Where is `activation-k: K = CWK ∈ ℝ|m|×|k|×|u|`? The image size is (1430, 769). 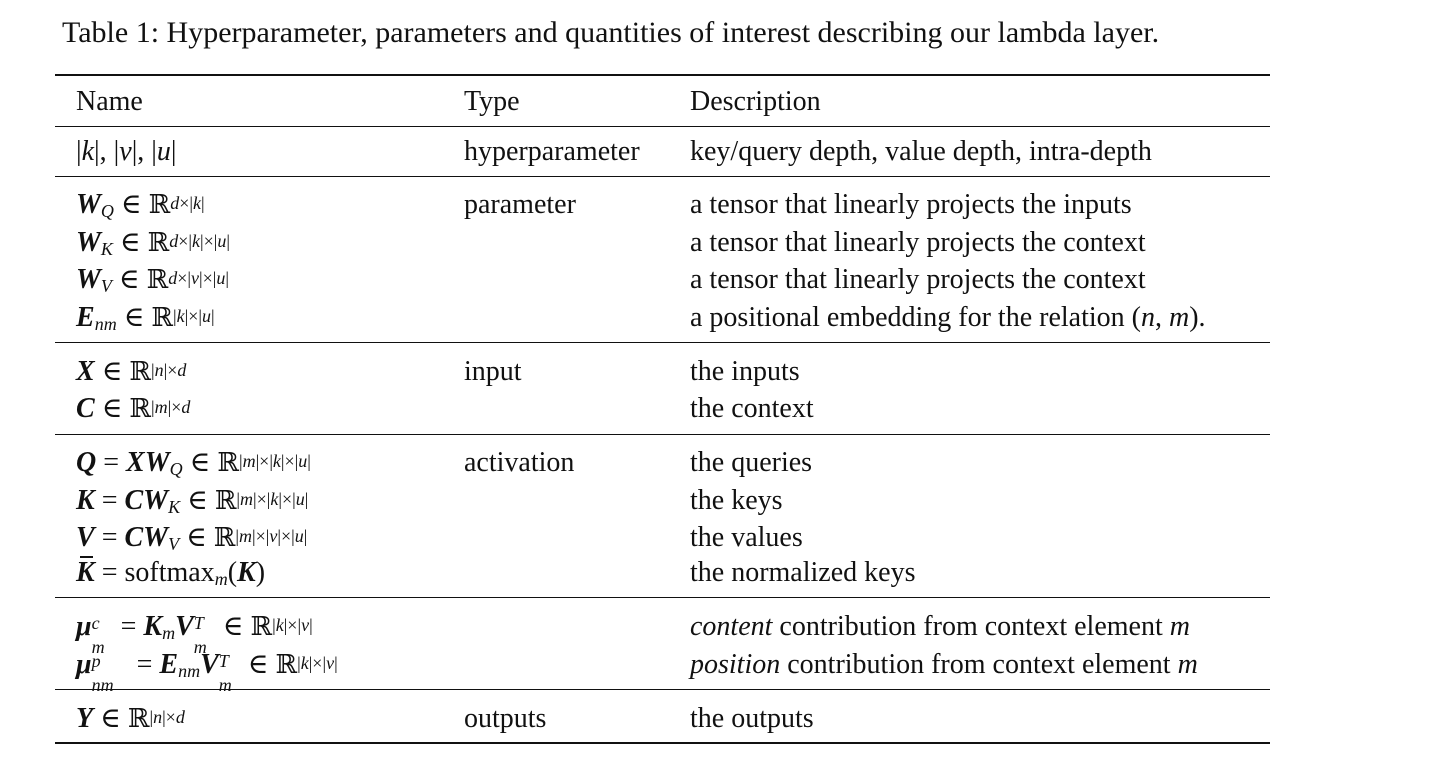
activation-k: K = CWK ∈ ℝ|m|×|k|×|u| is located at coordinates (192, 501).